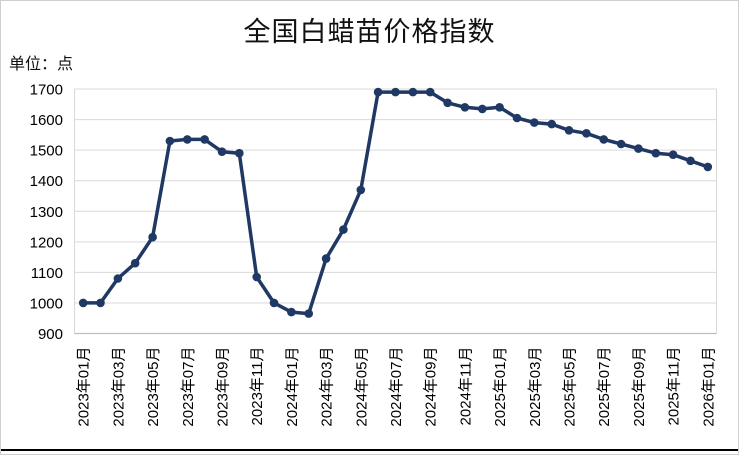 The image size is (739, 455). I want to click on x-axis-tick-label: 2025年05月, so click(570, 387).